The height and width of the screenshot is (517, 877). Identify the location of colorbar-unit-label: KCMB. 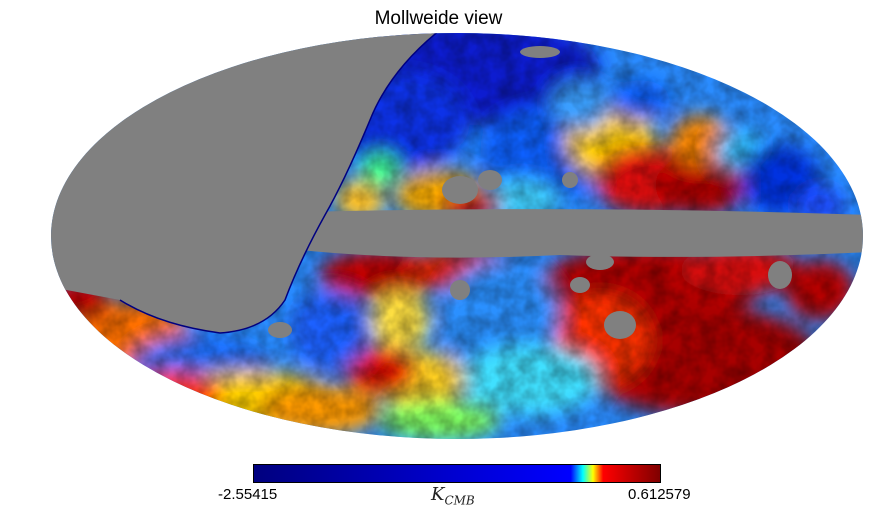
(453, 496).